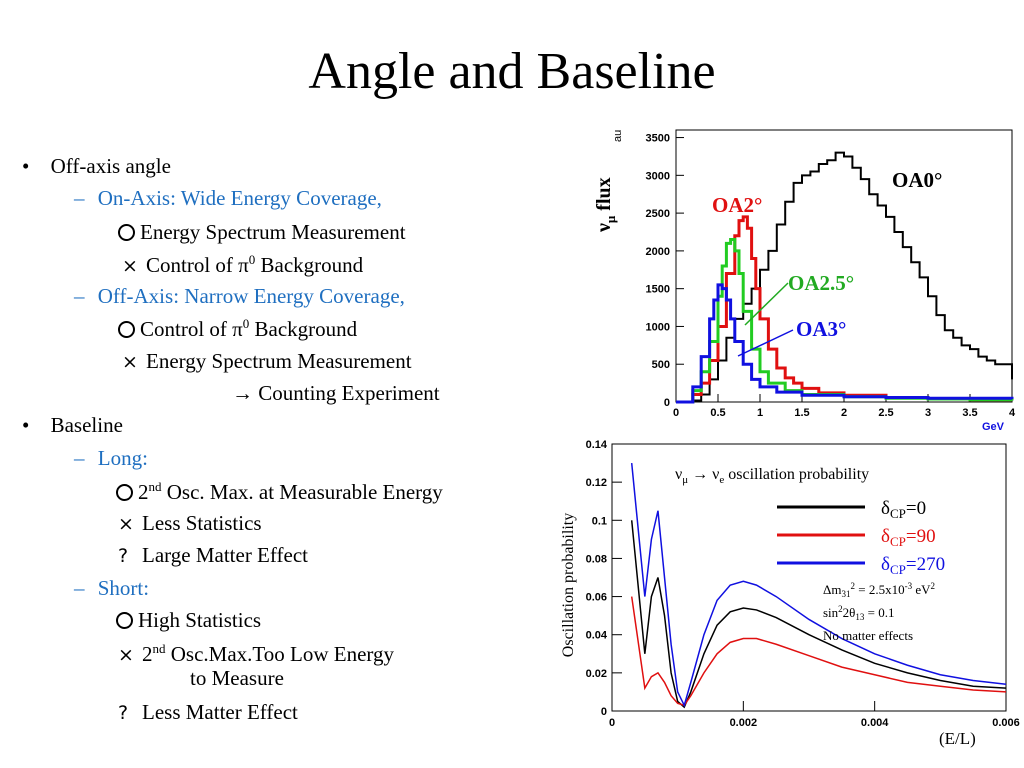  What do you see at coordinates (568, 585) in the screenshot?
I see `osc-ylabel: Oscillation probability` at bounding box center [568, 585].